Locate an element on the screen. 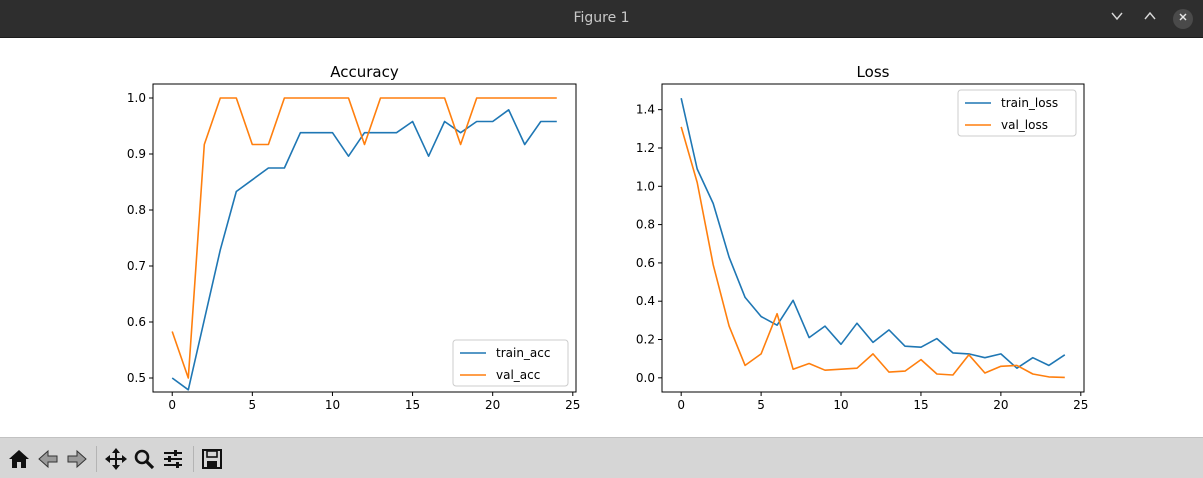 This screenshot has width=1203, height=478. y-tick-label: 1.2 is located at coordinates (645, 148).